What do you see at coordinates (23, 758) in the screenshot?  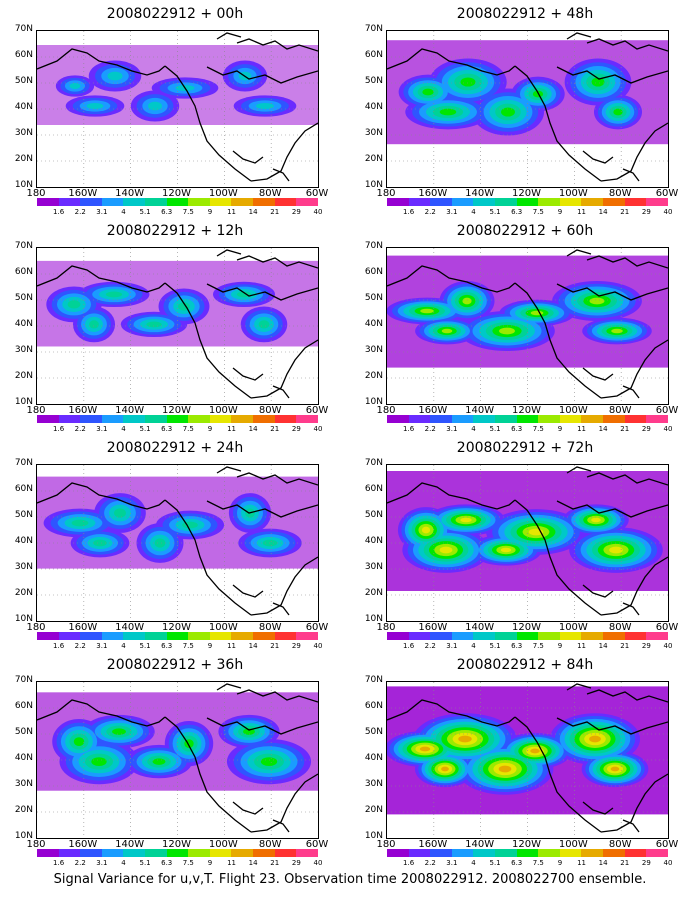 I see `y-tick-label: 40N` at bounding box center [23, 758].